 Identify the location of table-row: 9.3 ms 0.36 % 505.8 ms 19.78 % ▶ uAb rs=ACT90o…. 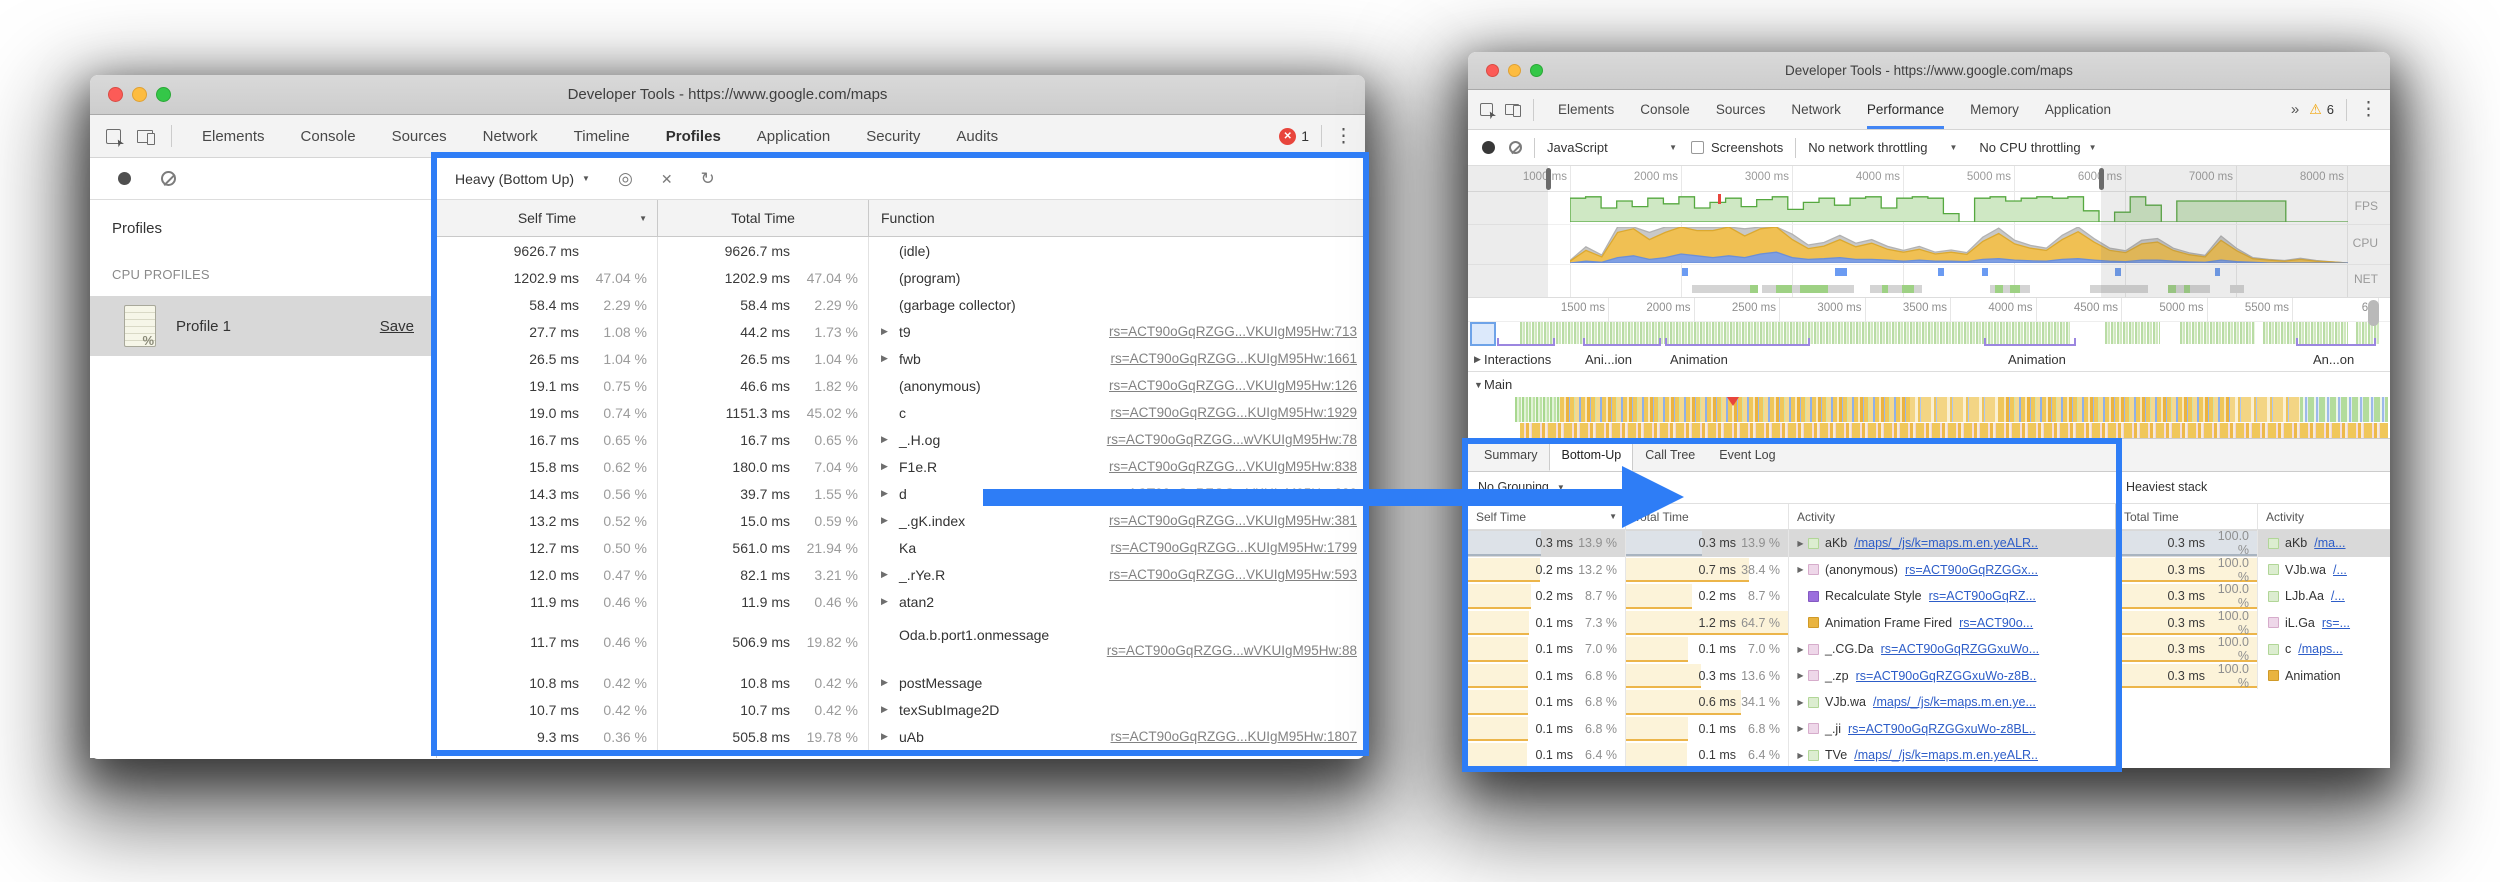
(901, 736).